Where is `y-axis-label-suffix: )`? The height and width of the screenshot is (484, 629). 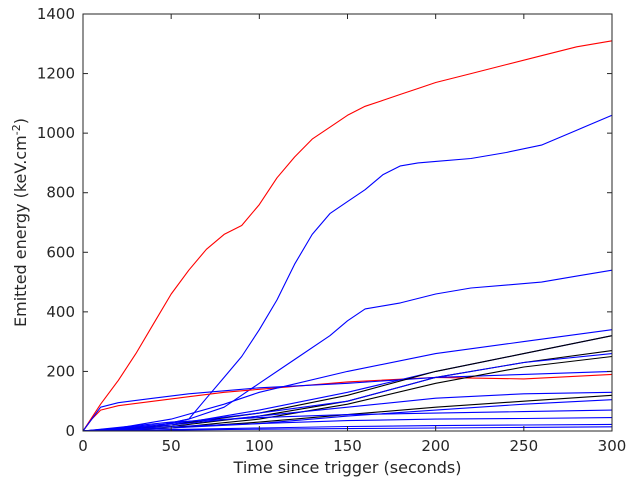
y-axis-label-suffix: ) is located at coordinates (20, 121).